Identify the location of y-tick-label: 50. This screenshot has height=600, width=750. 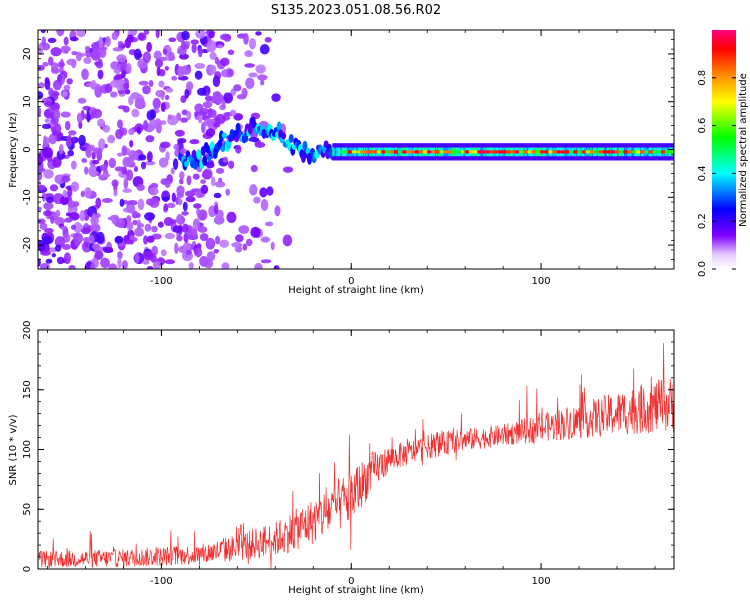
(27, 509).